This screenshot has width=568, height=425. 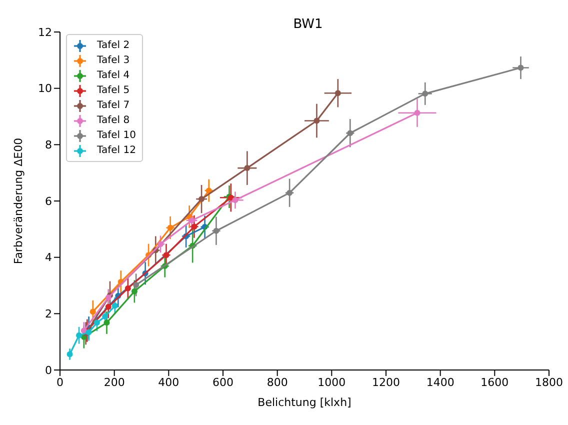 I want to click on x-tick-label: 1200, so click(x=386, y=382).